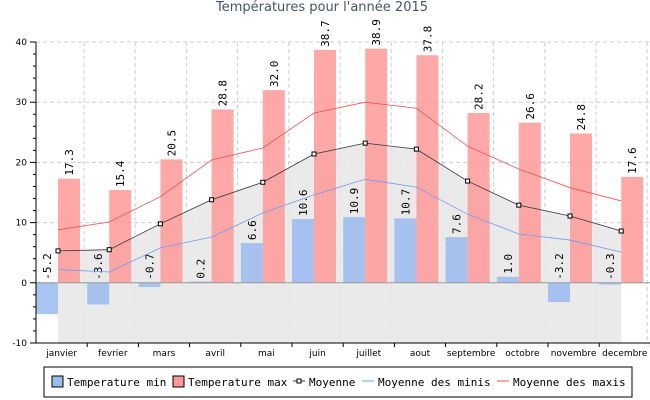 The width and height of the screenshot is (650, 400). What do you see at coordinates (434, 382) in the screenshot?
I see `legend-label-minis: Moyenne des minis` at bounding box center [434, 382].